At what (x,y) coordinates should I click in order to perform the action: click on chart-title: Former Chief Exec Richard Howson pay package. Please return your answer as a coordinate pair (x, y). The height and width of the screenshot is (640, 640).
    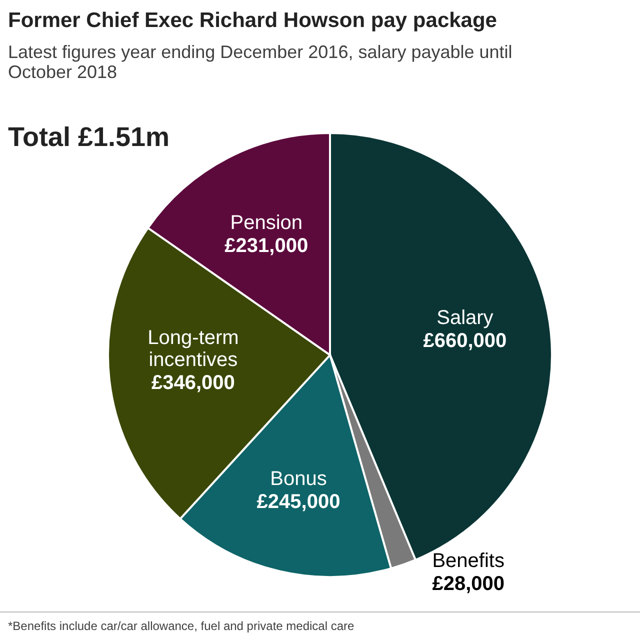
    Looking at the image, I should click on (252, 20).